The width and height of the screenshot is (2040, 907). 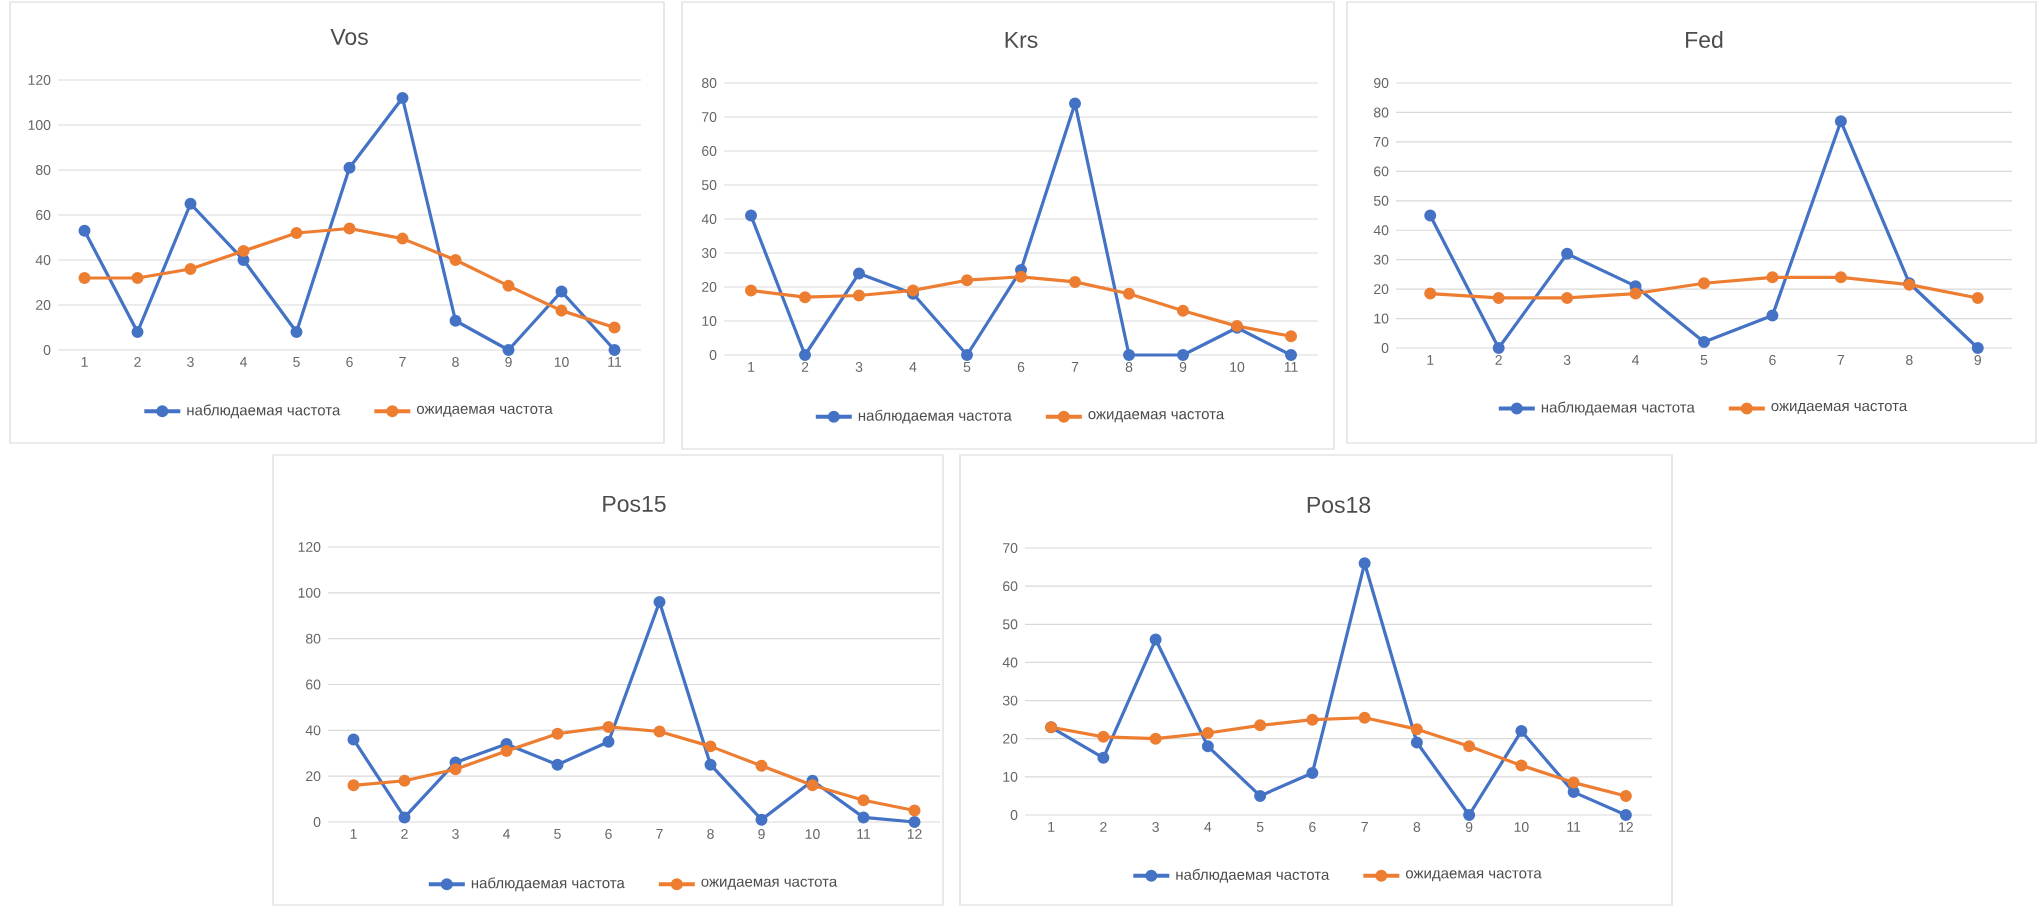 What do you see at coordinates (634, 503) in the screenshot?
I see `chart-title: Pos15` at bounding box center [634, 503].